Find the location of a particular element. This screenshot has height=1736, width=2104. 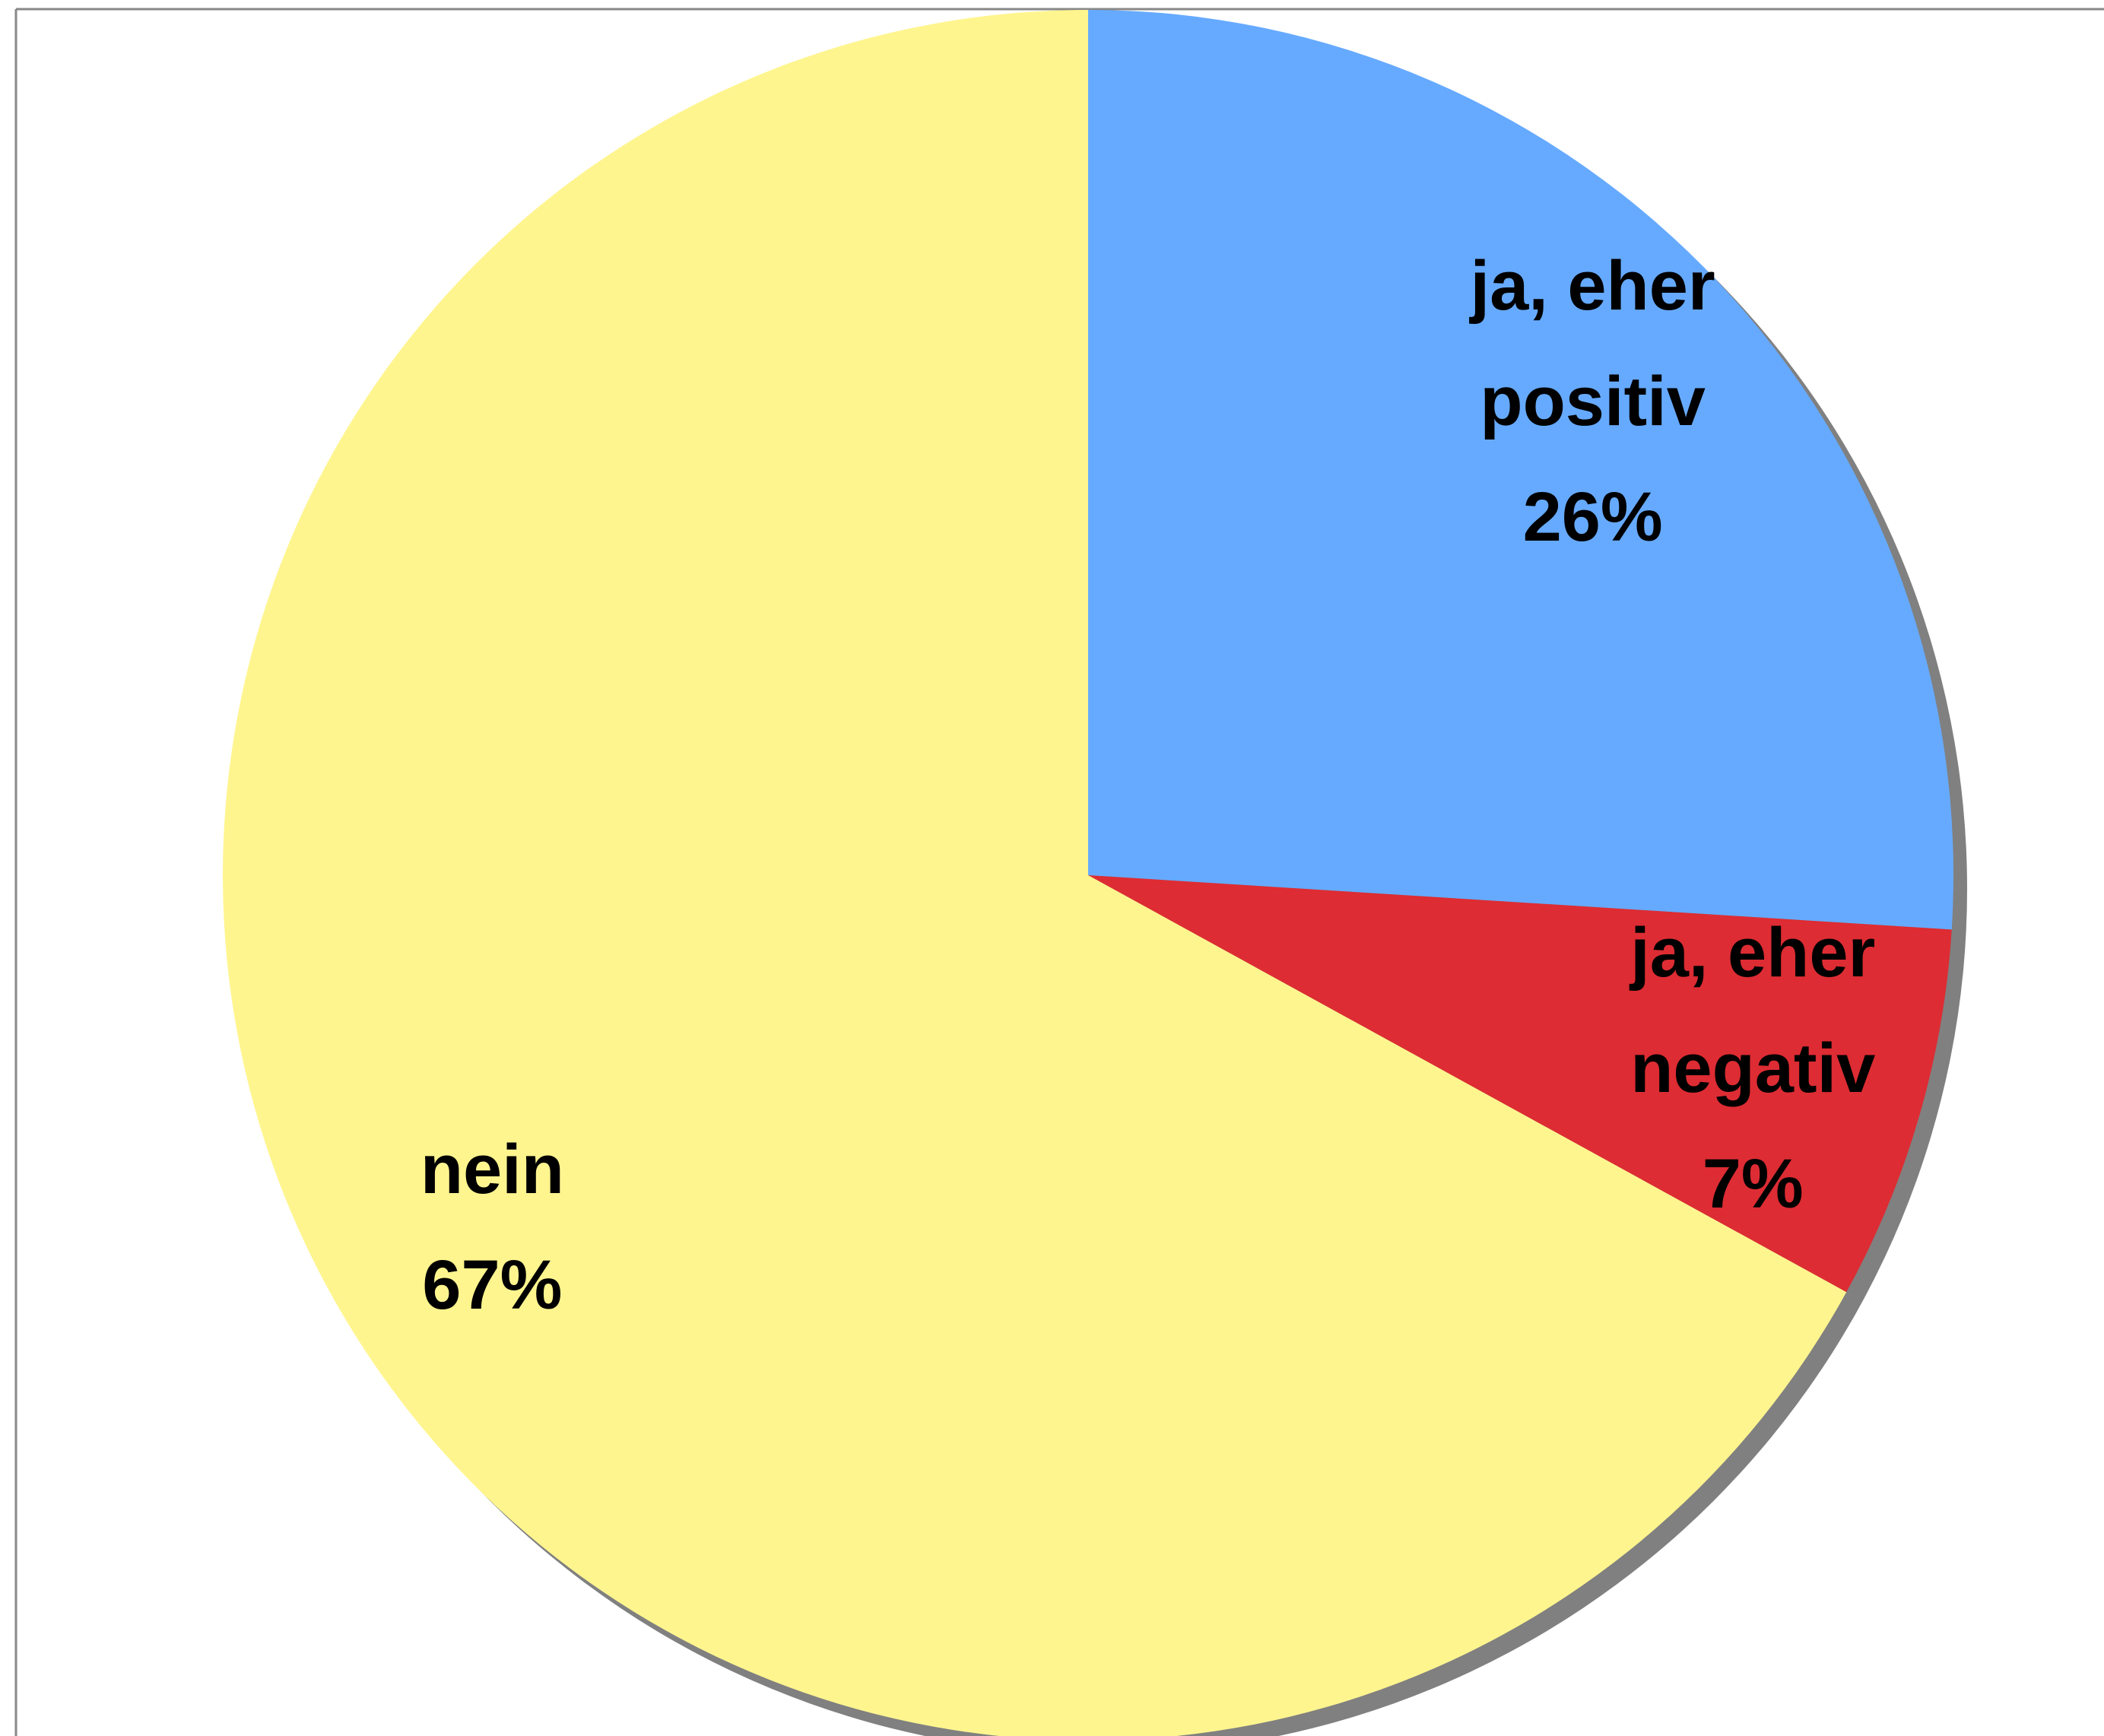

slice-label: ja, eher positiv 26% is located at coordinates (1593, 401).